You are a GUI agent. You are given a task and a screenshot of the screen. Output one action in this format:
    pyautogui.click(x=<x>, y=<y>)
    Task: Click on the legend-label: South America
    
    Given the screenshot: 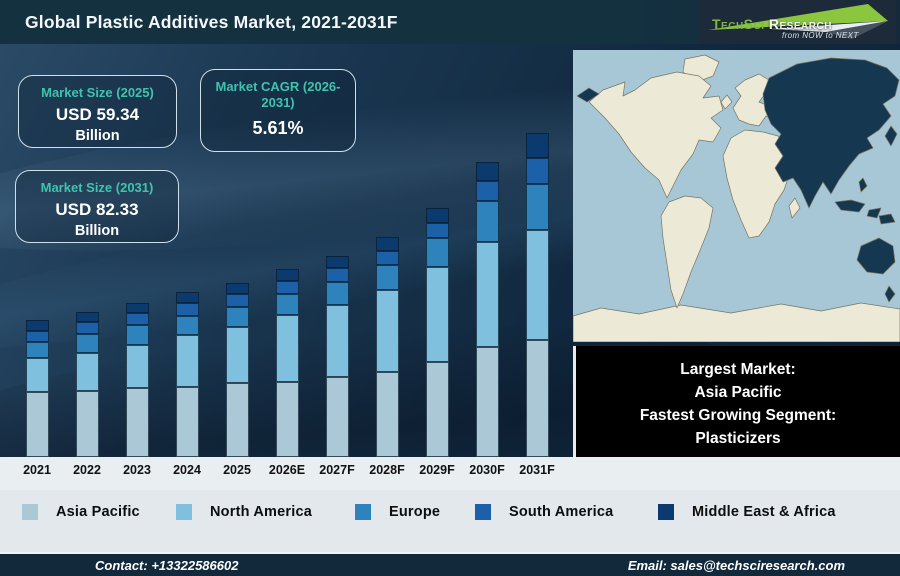 What is the action you would take?
    pyautogui.click(x=561, y=512)
    